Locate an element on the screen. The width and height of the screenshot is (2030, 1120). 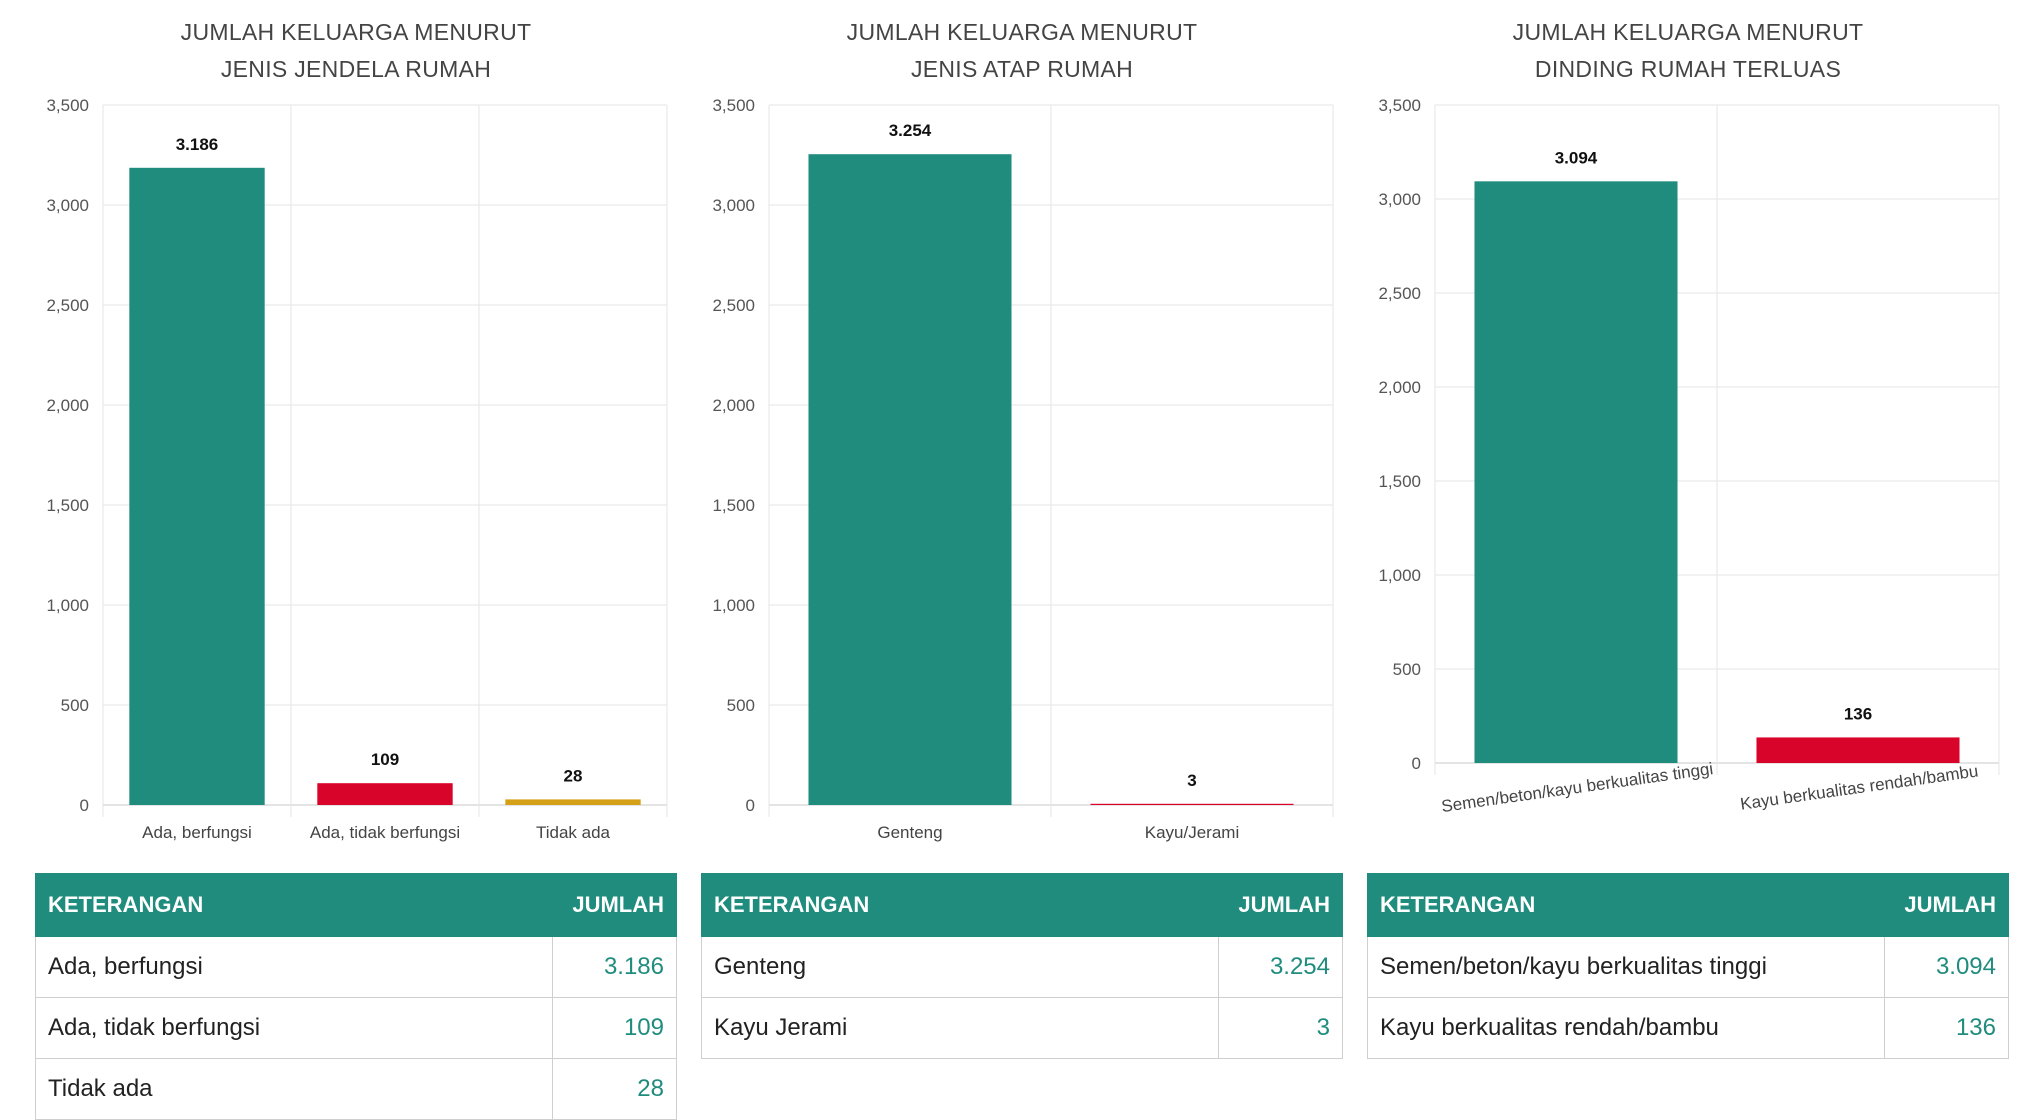
chart-title-line-2: JENIS JENDELA RUMAH is located at coordinates (356, 69).